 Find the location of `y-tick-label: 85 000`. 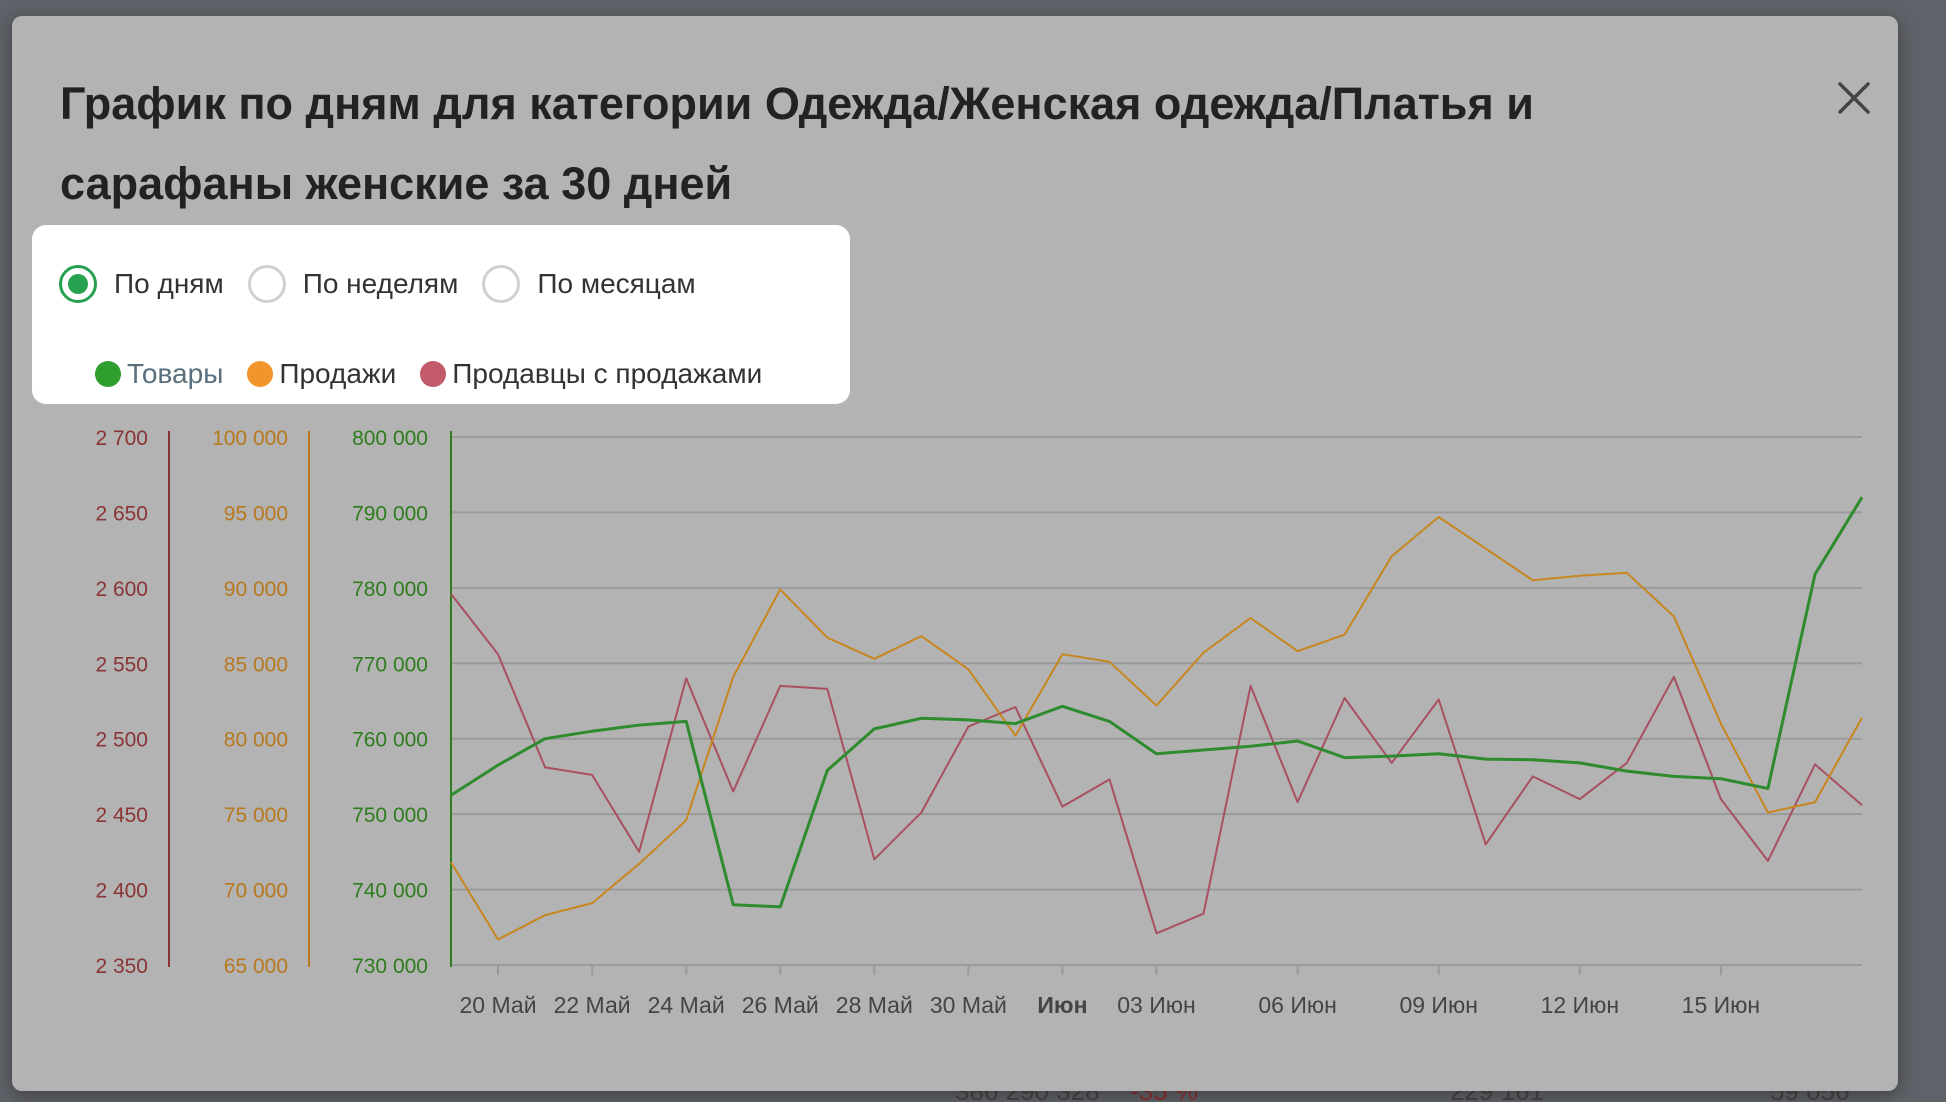

y-tick-label: 85 000 is located at coordinates (256, 664).